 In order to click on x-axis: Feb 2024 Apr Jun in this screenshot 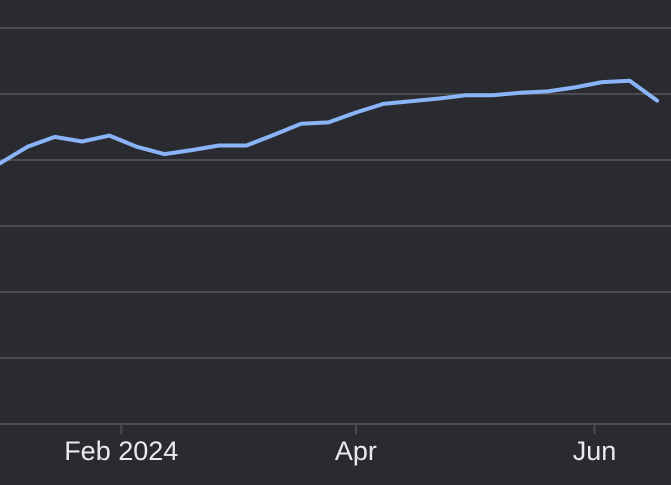, I will do `click(340, 445)`.